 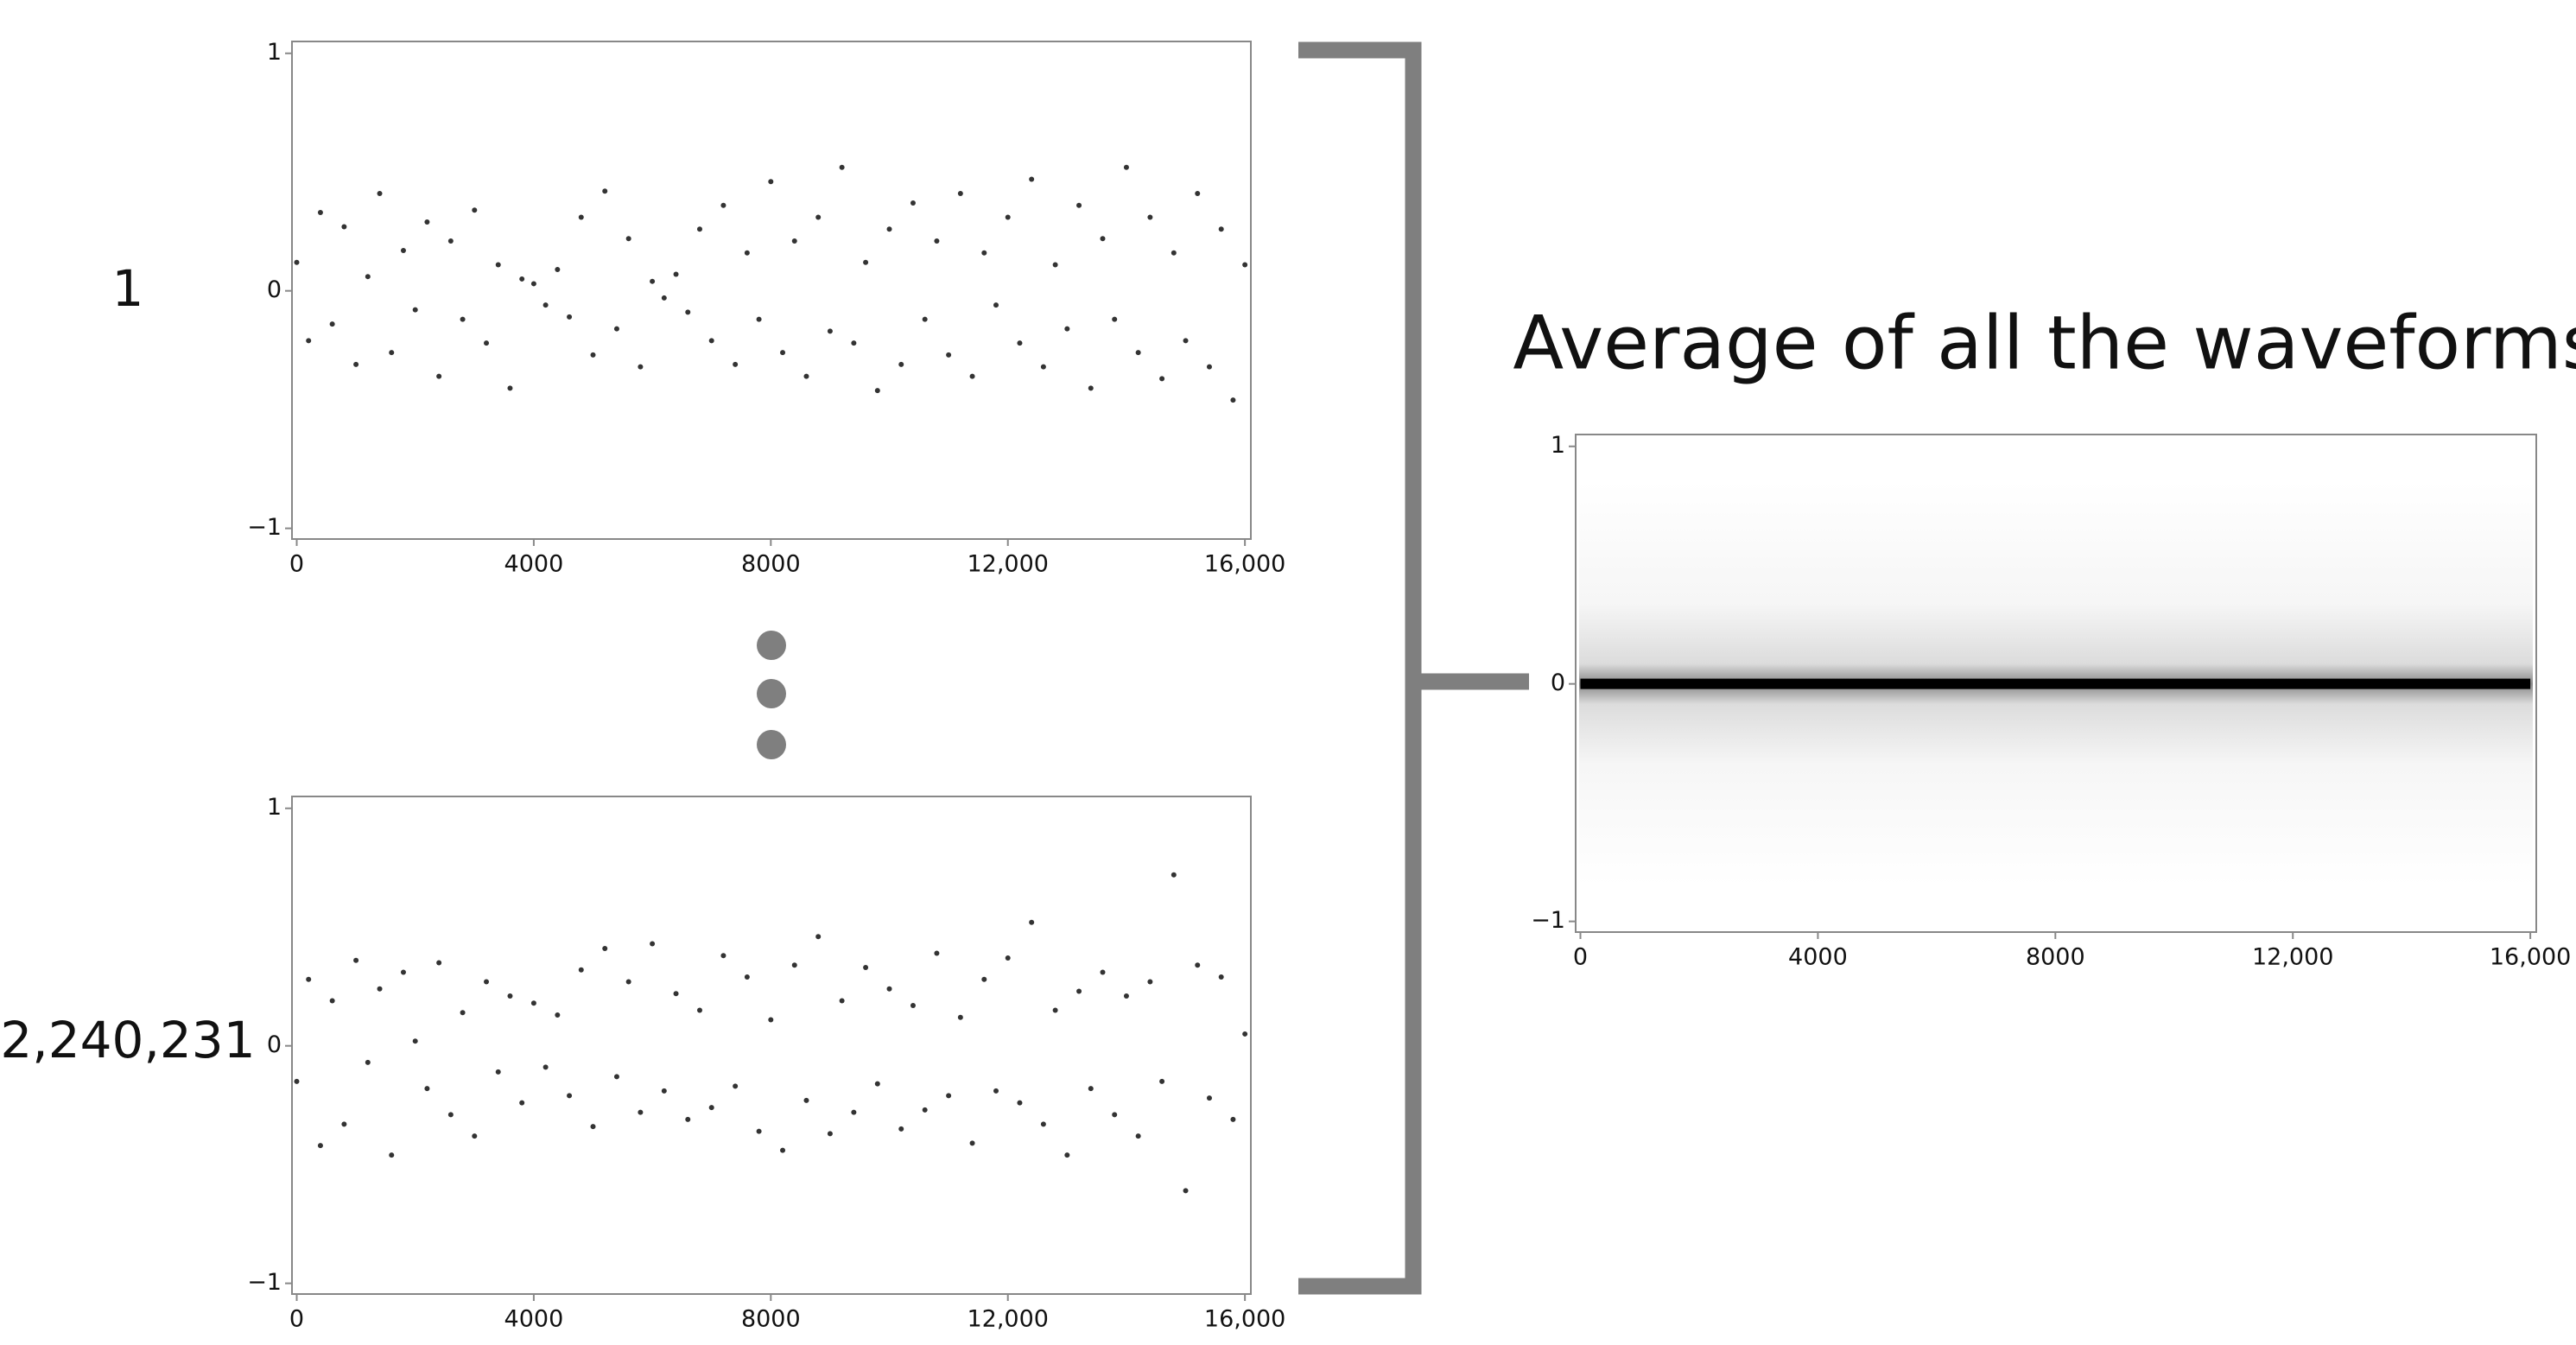 What do you see at coordinates (771, 744) in the screenshot?
I see `dot` at bounding box center [771, 744].